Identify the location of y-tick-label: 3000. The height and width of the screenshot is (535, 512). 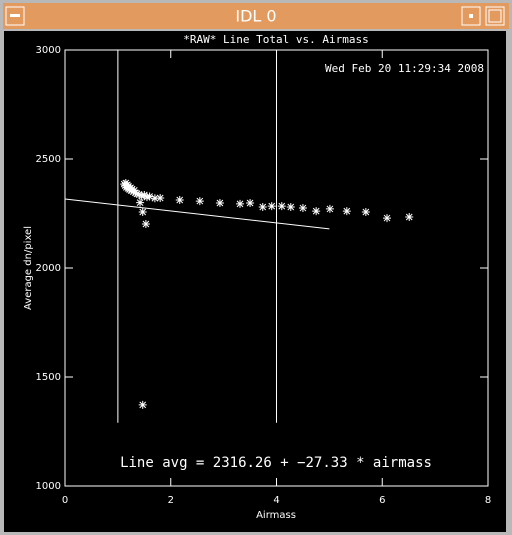
(48, 50).